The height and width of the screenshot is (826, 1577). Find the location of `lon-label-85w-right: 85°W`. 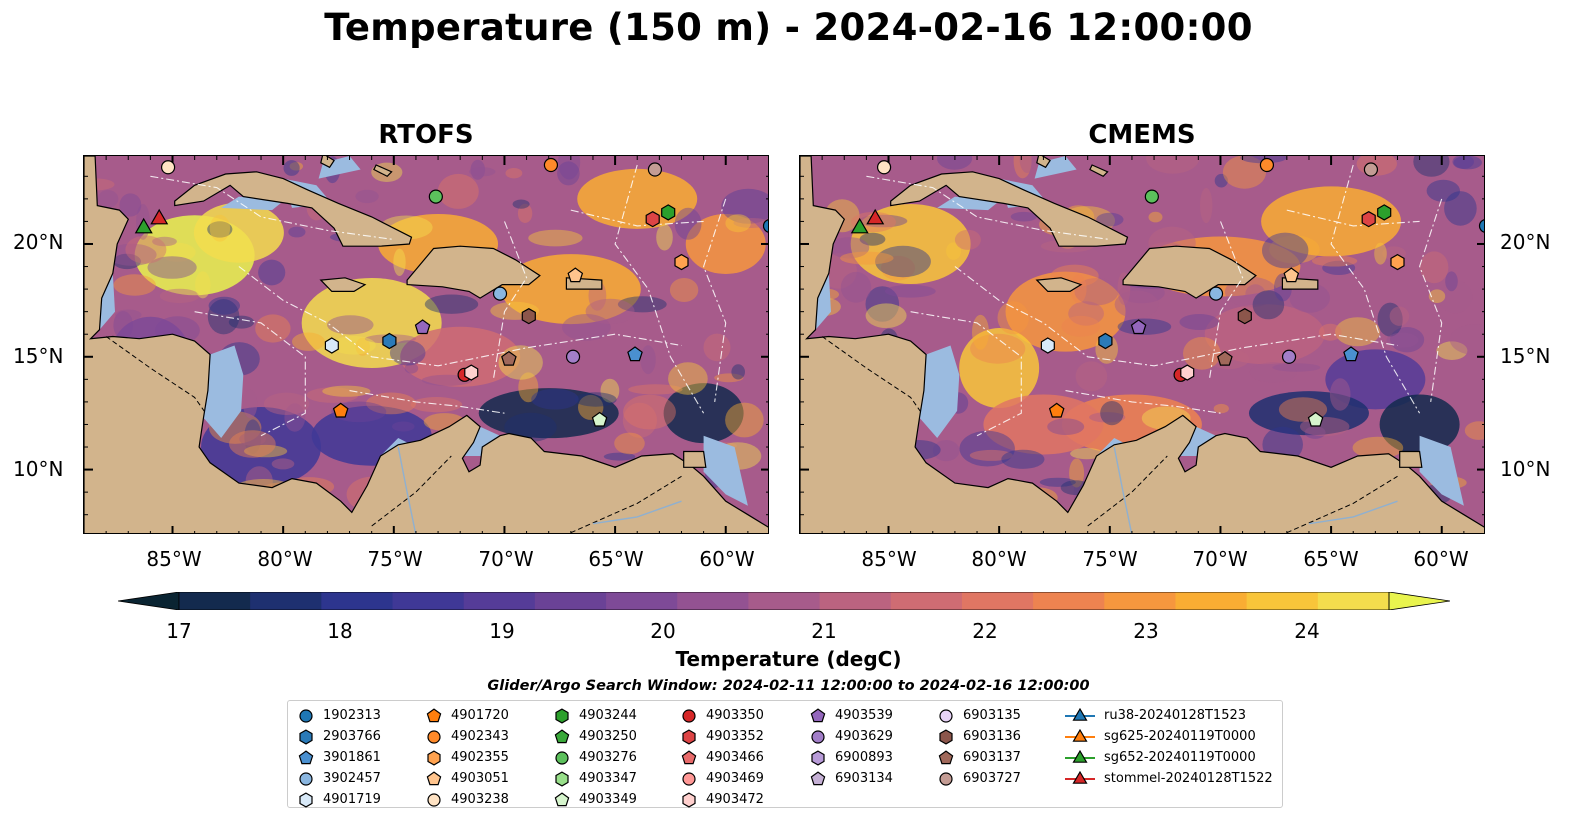

lon-label-85w-right: 85°W is located at coordinates (889, 559).